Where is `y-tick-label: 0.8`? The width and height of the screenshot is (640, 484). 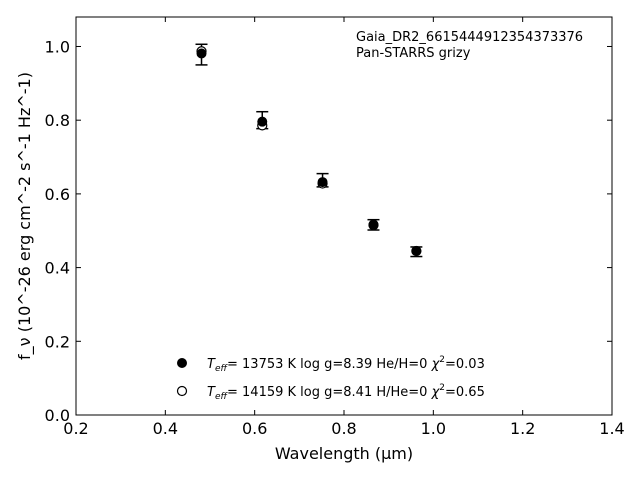 y-tick-label: 0.8 is located at coordinates (57, 120).